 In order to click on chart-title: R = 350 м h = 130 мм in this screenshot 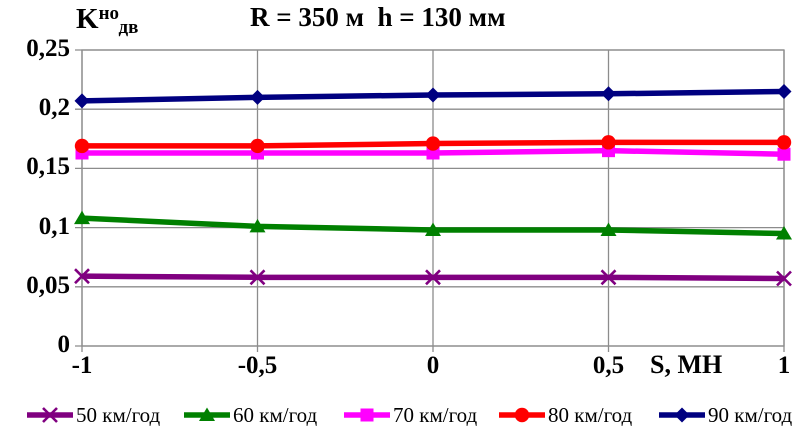, I will do `click(378, 17)`.